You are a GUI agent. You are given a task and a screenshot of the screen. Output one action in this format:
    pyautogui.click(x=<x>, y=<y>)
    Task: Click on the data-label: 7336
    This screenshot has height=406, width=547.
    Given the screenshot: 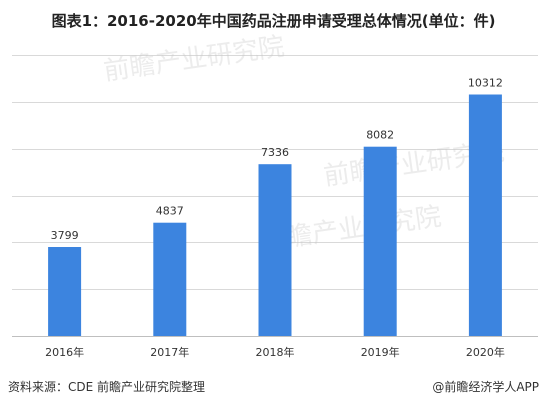 What is the action you would take?
    pyautogui.click(x=275, y=152)
    